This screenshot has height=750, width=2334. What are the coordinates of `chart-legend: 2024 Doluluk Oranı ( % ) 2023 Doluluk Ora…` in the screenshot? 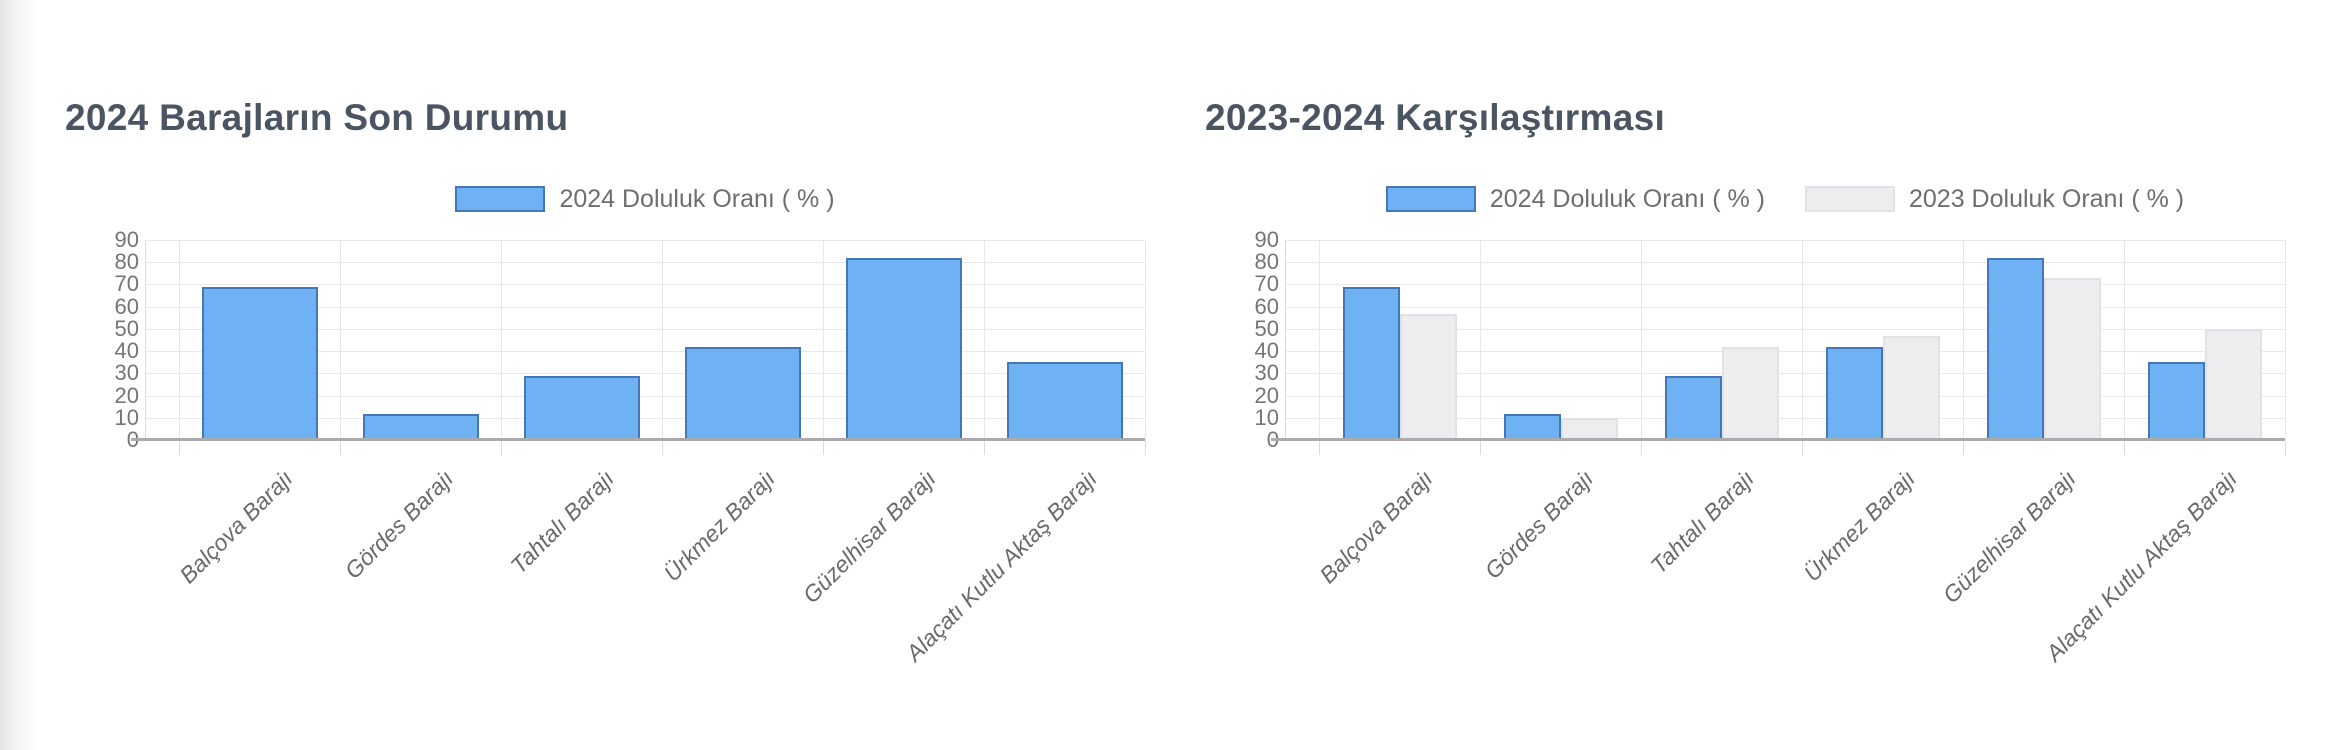 It's located at (1785, 199).